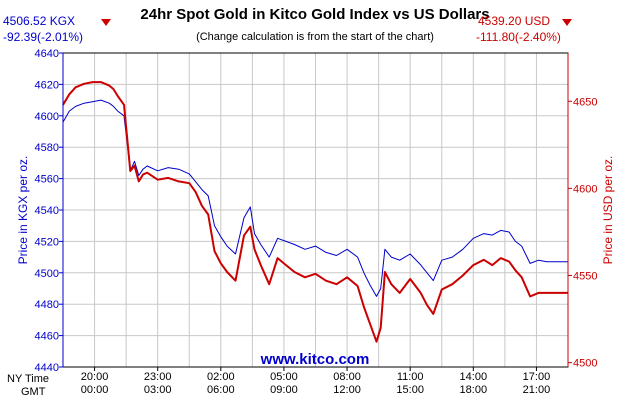 The image size is (630, 400). Describe the element at coordinates (347, 377) in the screenshot. I see `x-tick-label-ny: 08:00` at that location.